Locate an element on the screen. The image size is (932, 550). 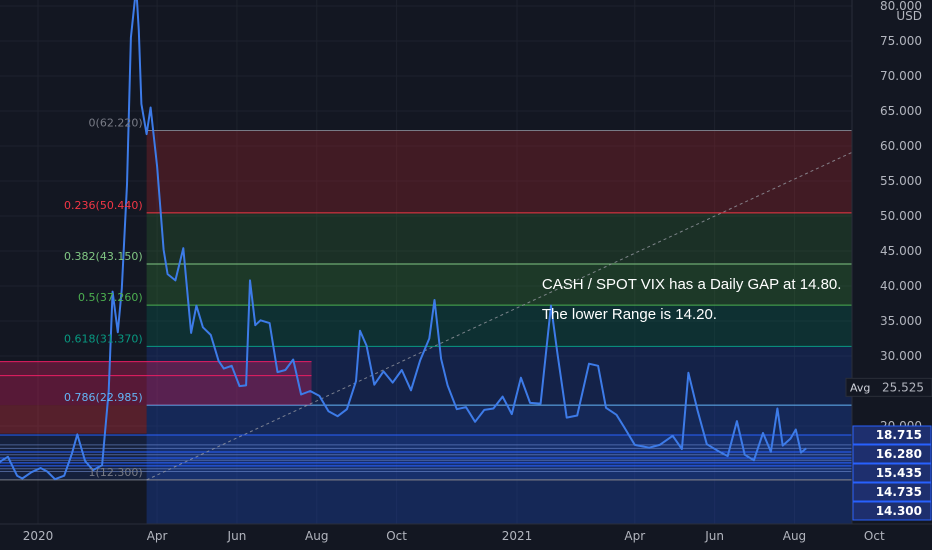
avg-badge is located at coordinates (888, 387).